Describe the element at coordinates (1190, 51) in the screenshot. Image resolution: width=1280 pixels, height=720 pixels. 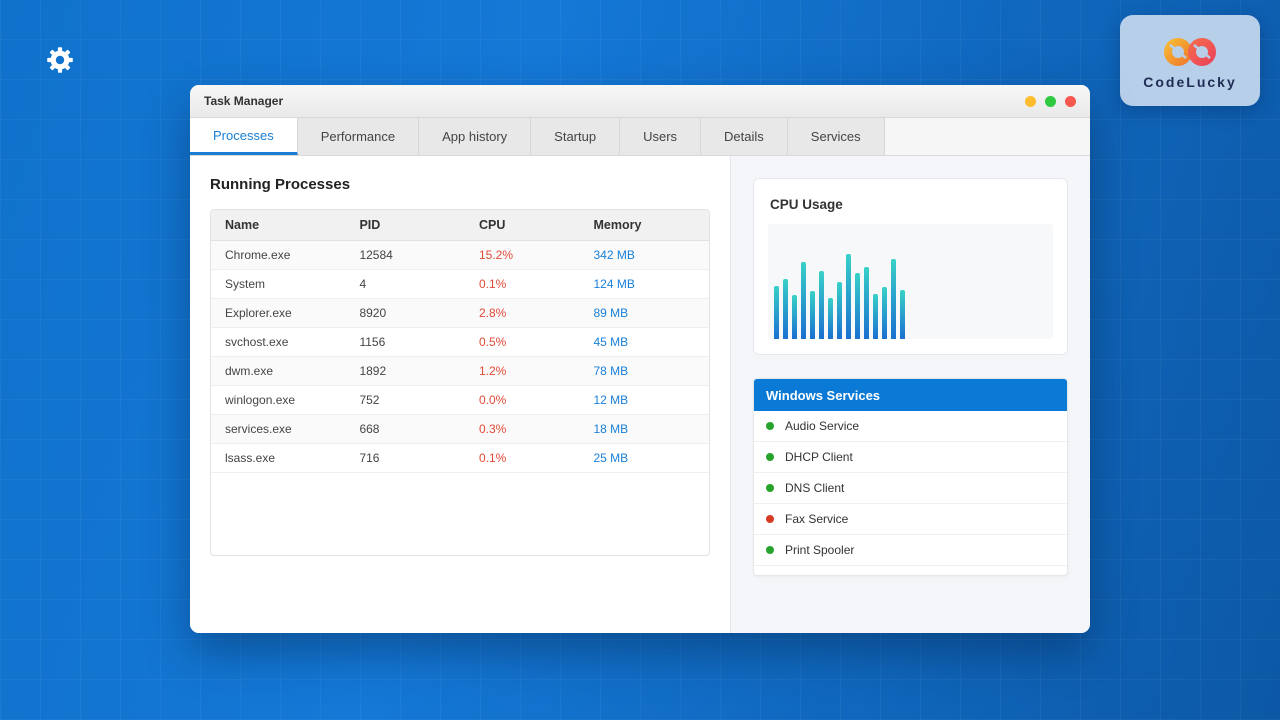
I see `infinity-icon` at that location.